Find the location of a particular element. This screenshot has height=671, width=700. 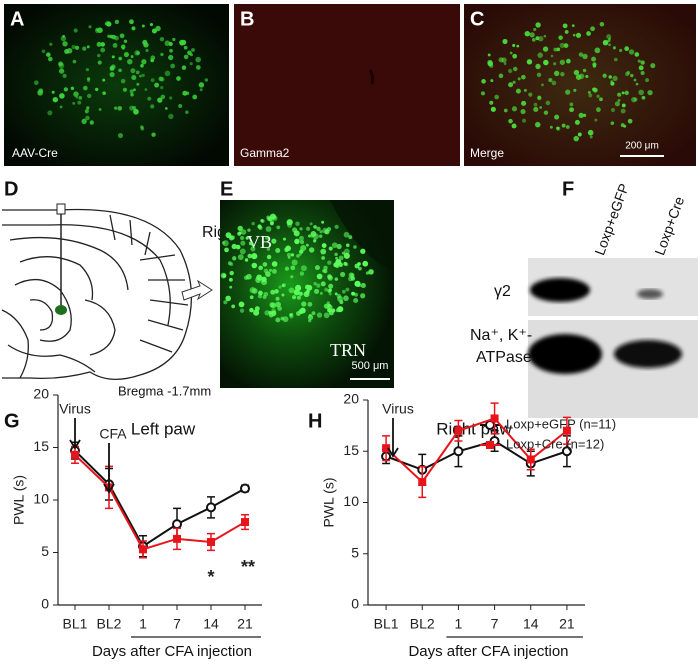

x-tick-label: BL1 is located at coordinates (75, 624).